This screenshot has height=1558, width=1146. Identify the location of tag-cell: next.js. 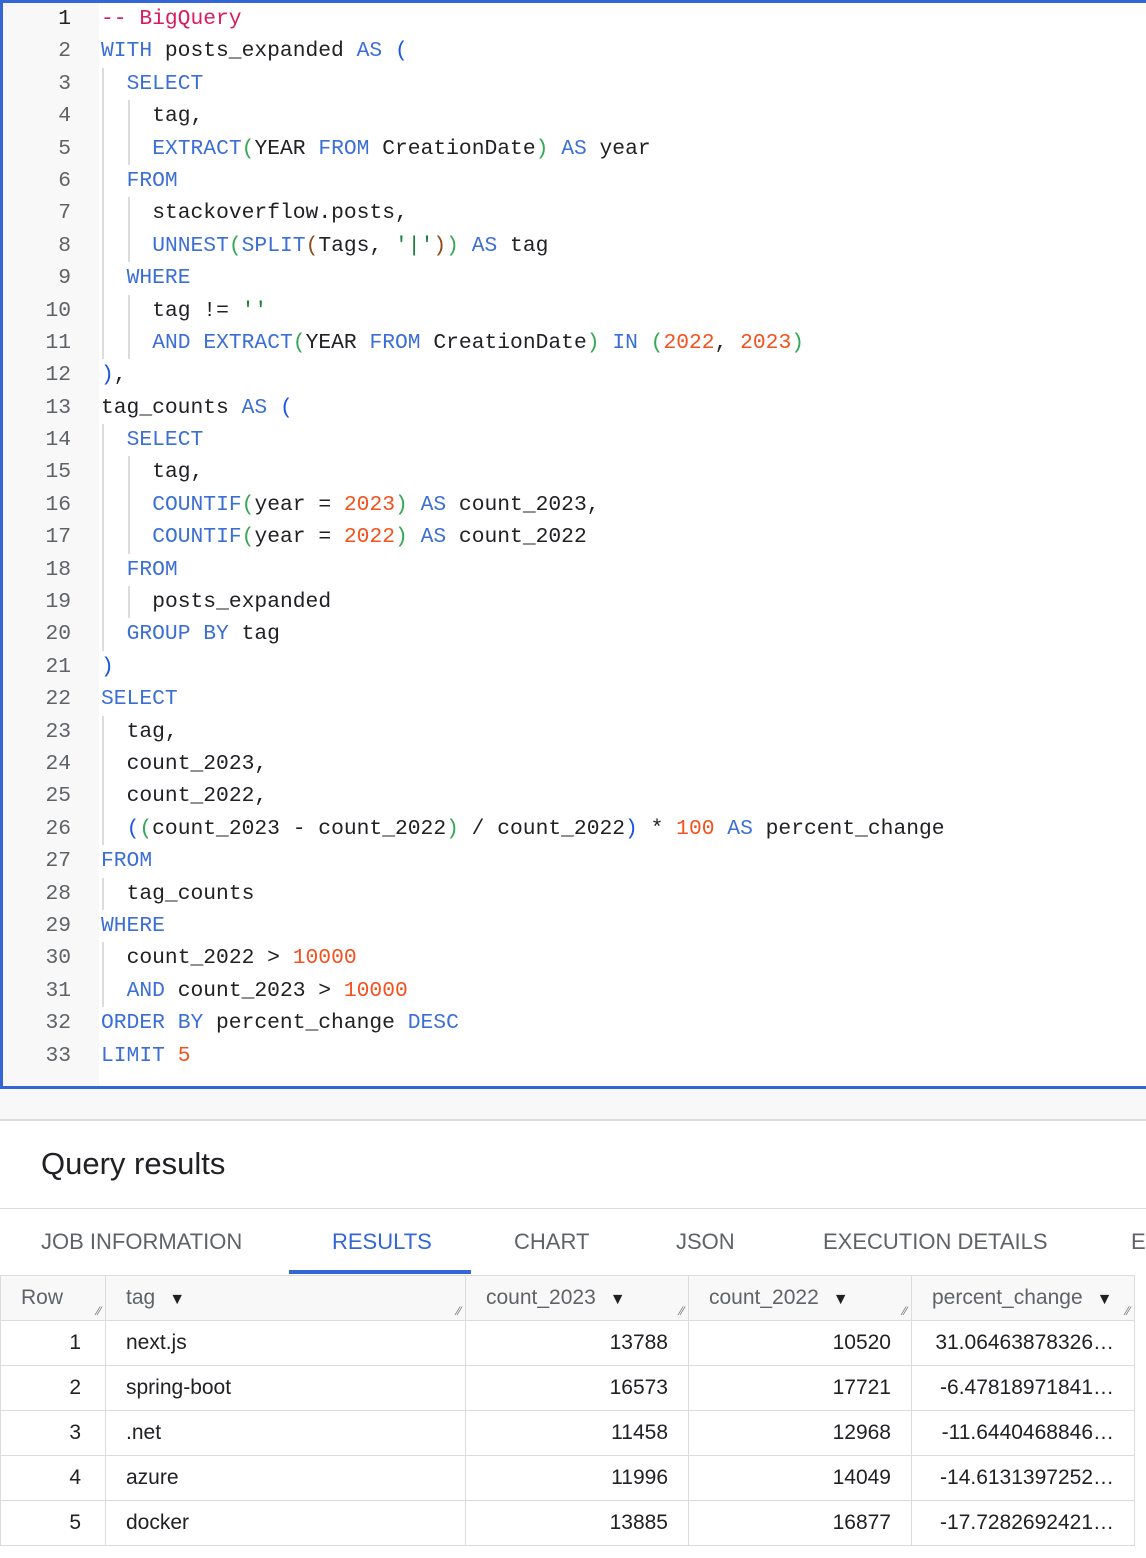
(285, 1343).